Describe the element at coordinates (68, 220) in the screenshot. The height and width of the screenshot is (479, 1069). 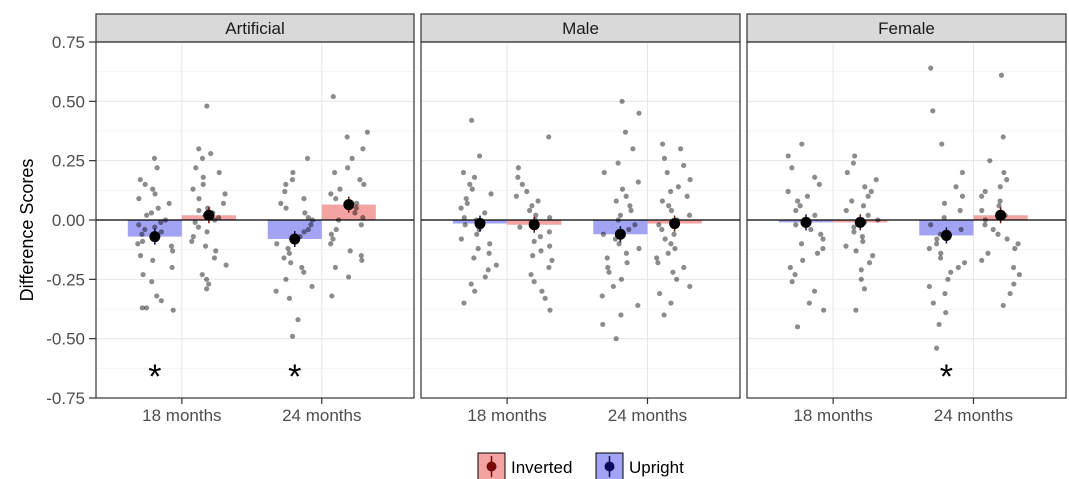
I see `y-tick-label: 0.00` at that location.